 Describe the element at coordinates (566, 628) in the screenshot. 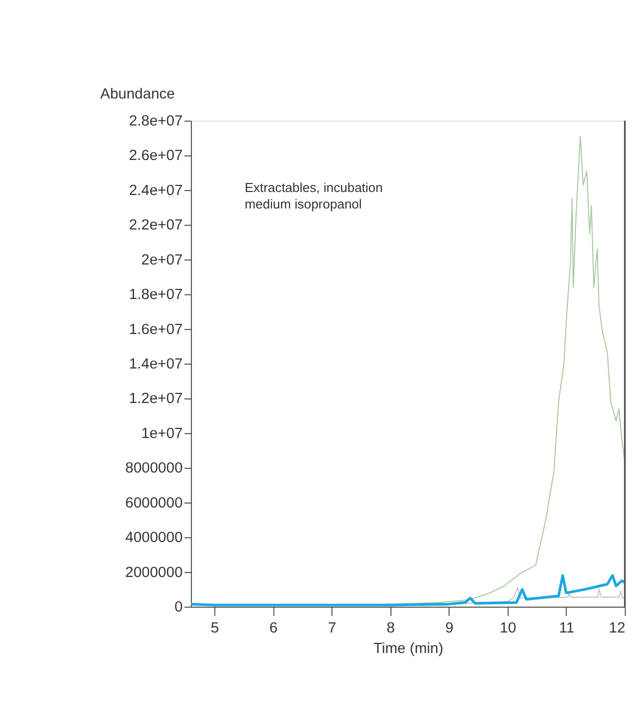

I see `x-tick-label: 11` at that location.